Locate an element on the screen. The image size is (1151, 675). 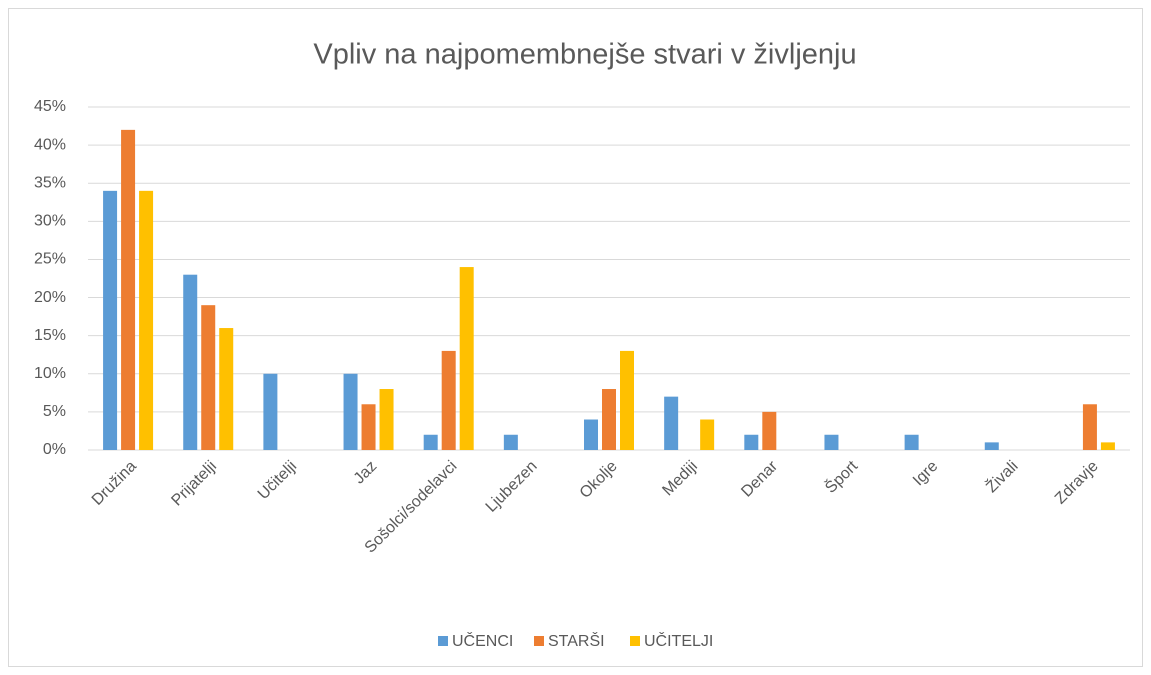
y-tick-label: 20% is located at coordinates (50, 297).